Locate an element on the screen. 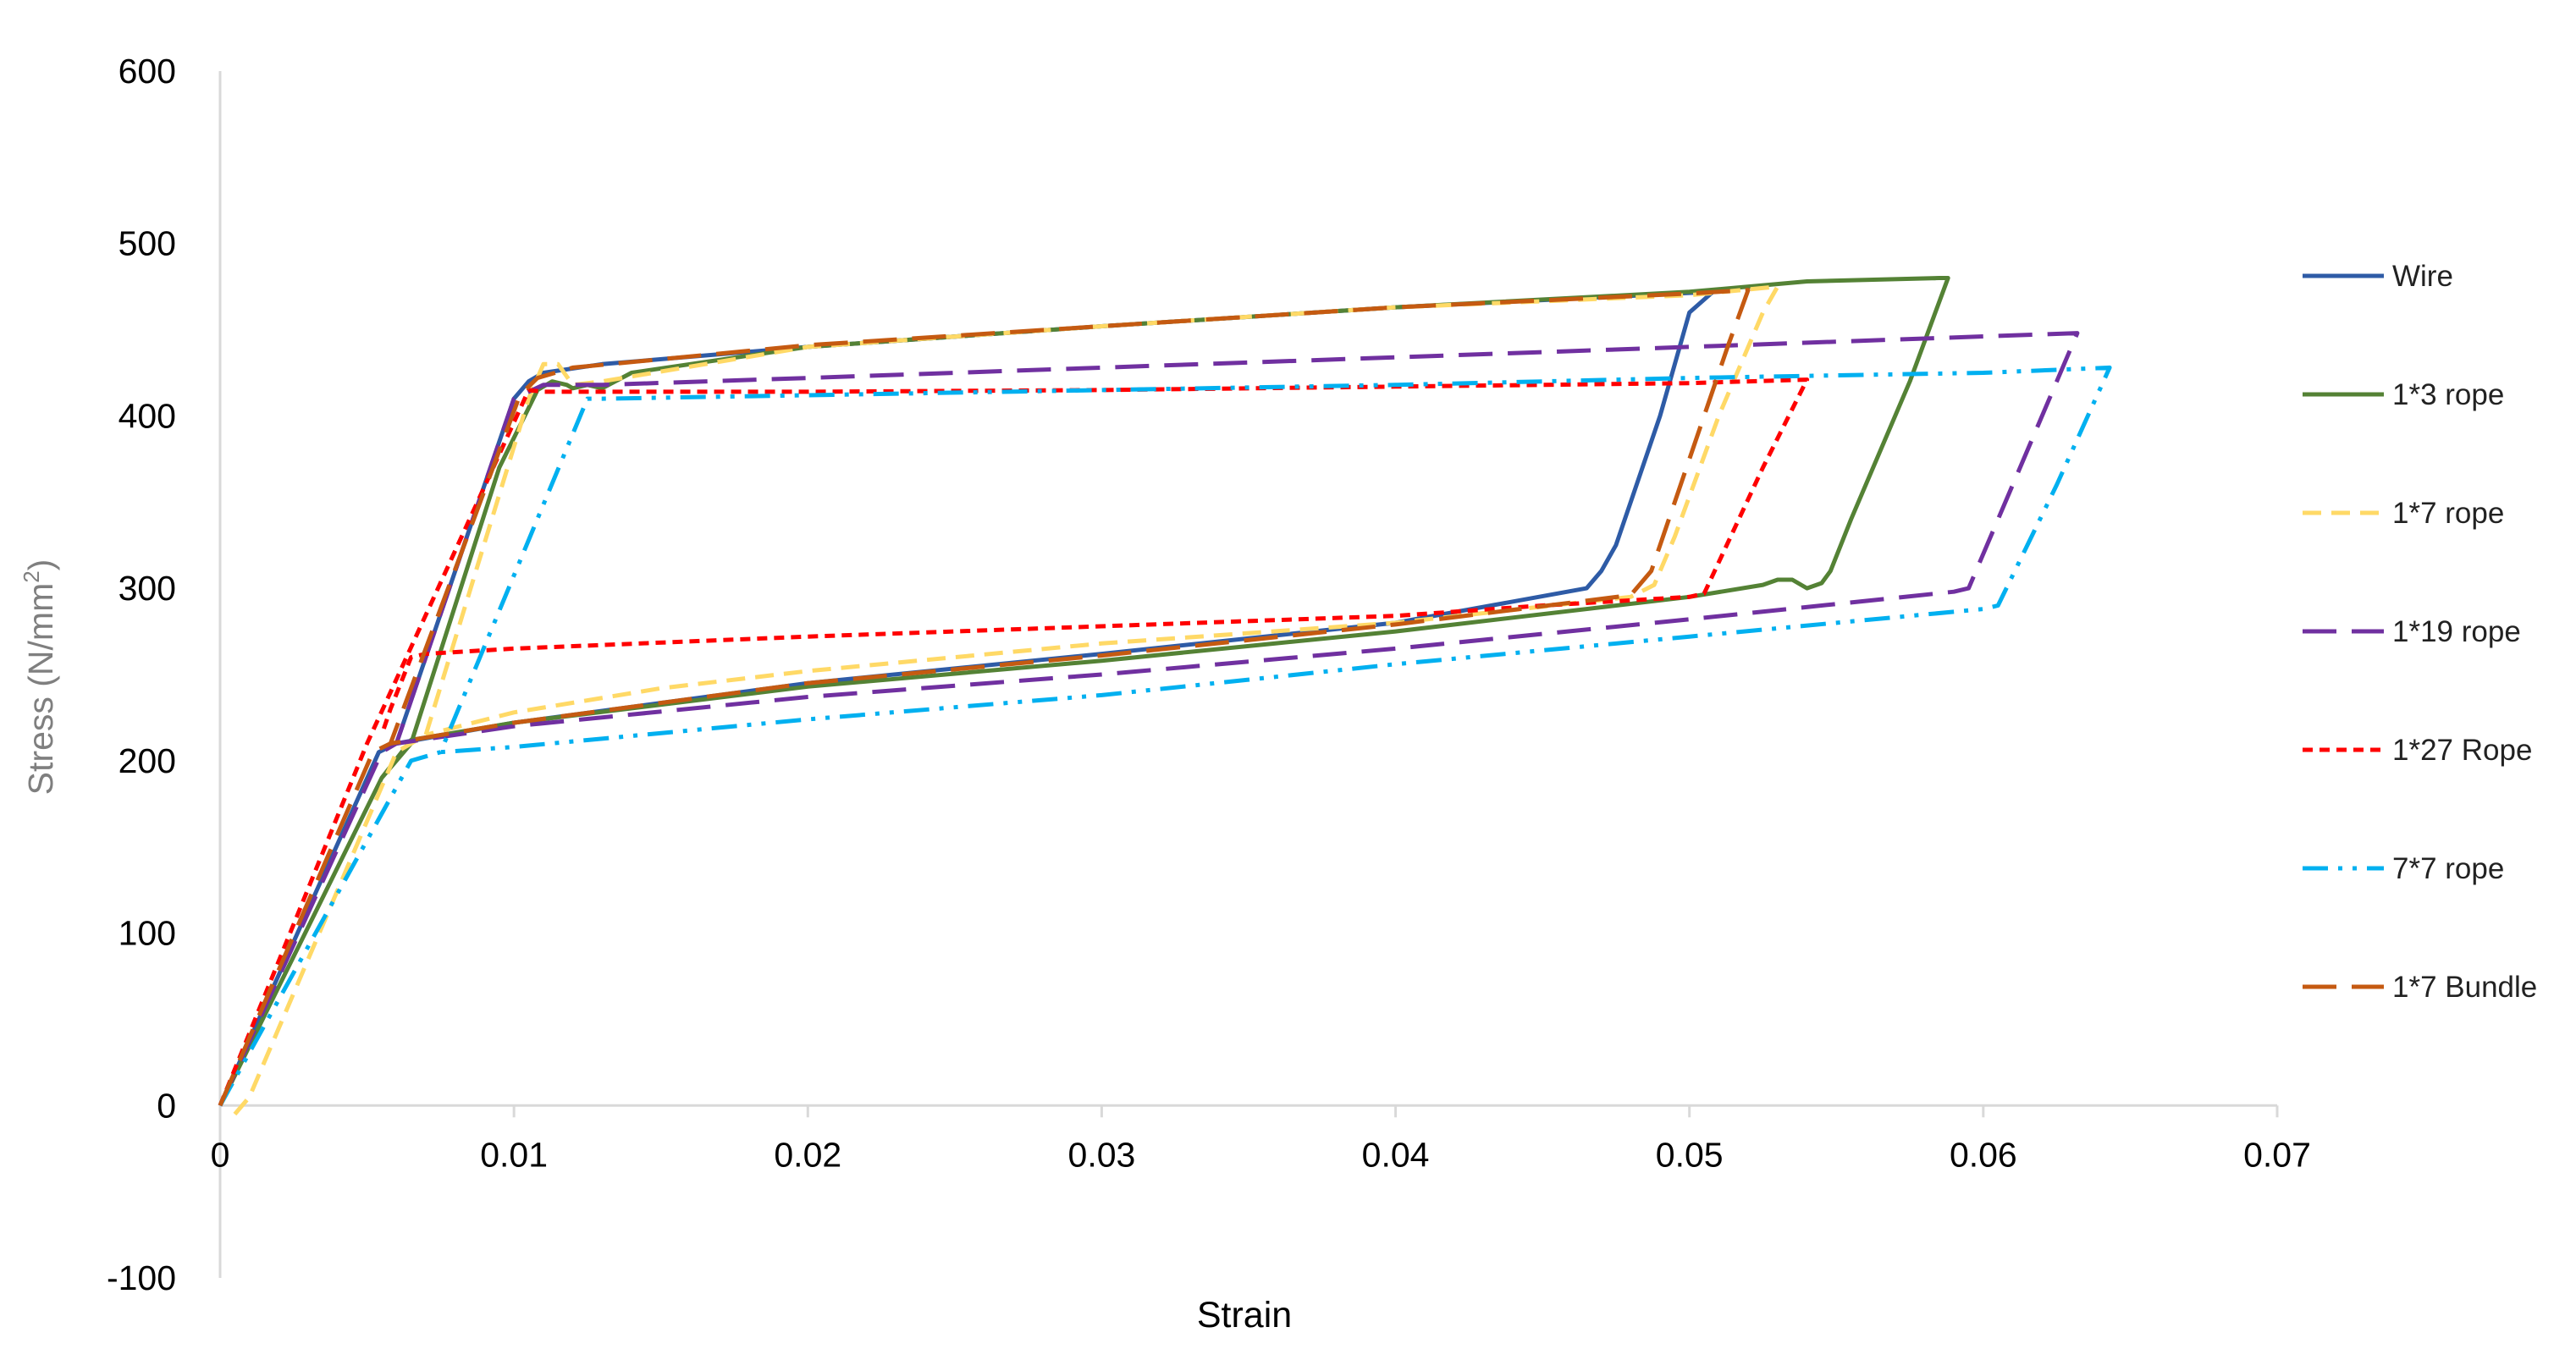  legend-item: 1*3 rope is located at coordinates (2404, 394).